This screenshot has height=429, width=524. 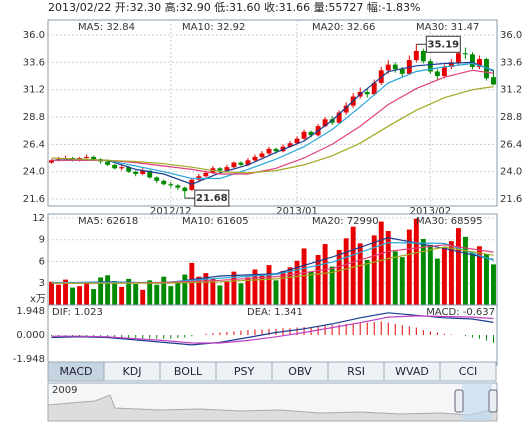 What do you see at coordinates (34, 117) in the screenshot?
I see `y-tick-label: 28.8` at bounding box center [34, 117].